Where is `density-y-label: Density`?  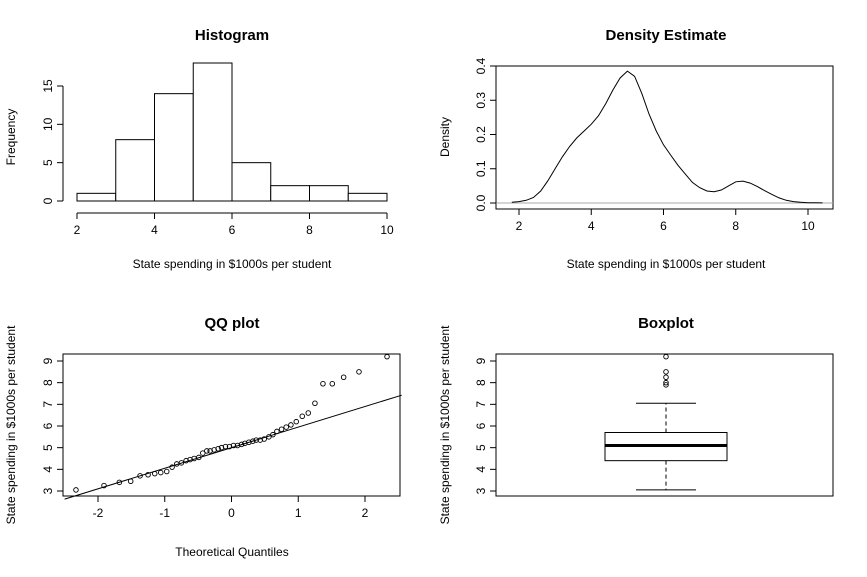
density-y-label: Density is located at coordinates (445, 137).